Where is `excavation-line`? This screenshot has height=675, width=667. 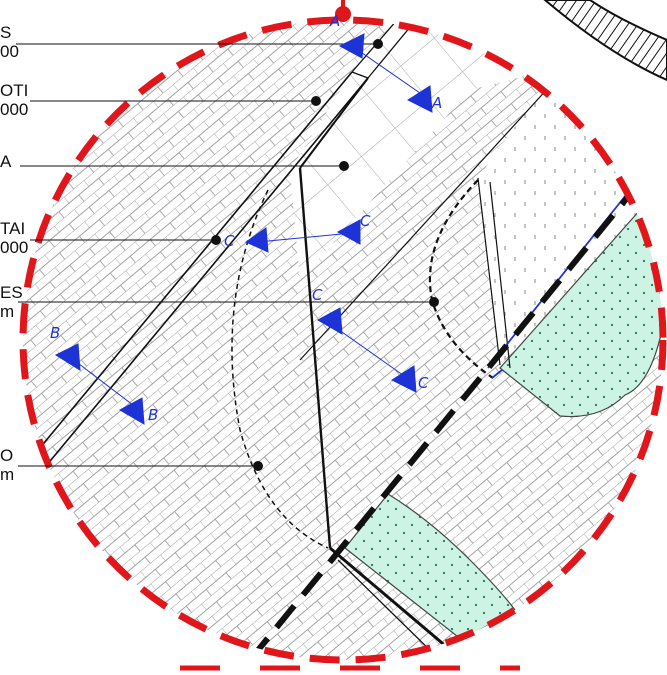
excavation-line is located at coordinates (280, 369).